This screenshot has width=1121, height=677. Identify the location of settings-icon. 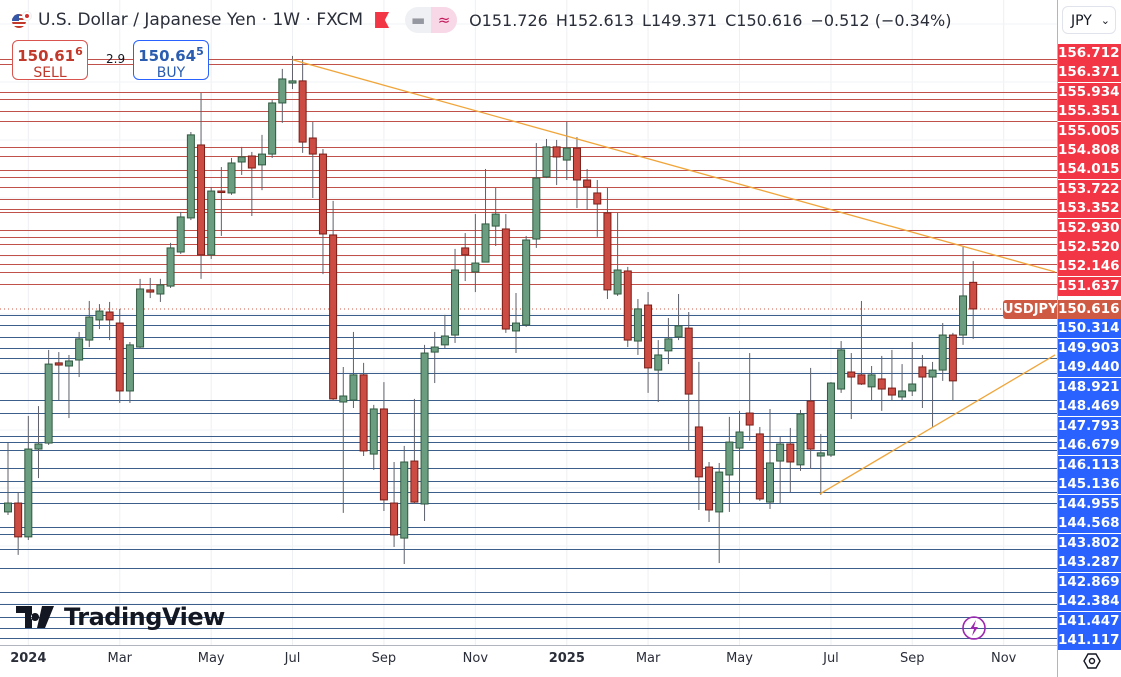
(1092, 661).